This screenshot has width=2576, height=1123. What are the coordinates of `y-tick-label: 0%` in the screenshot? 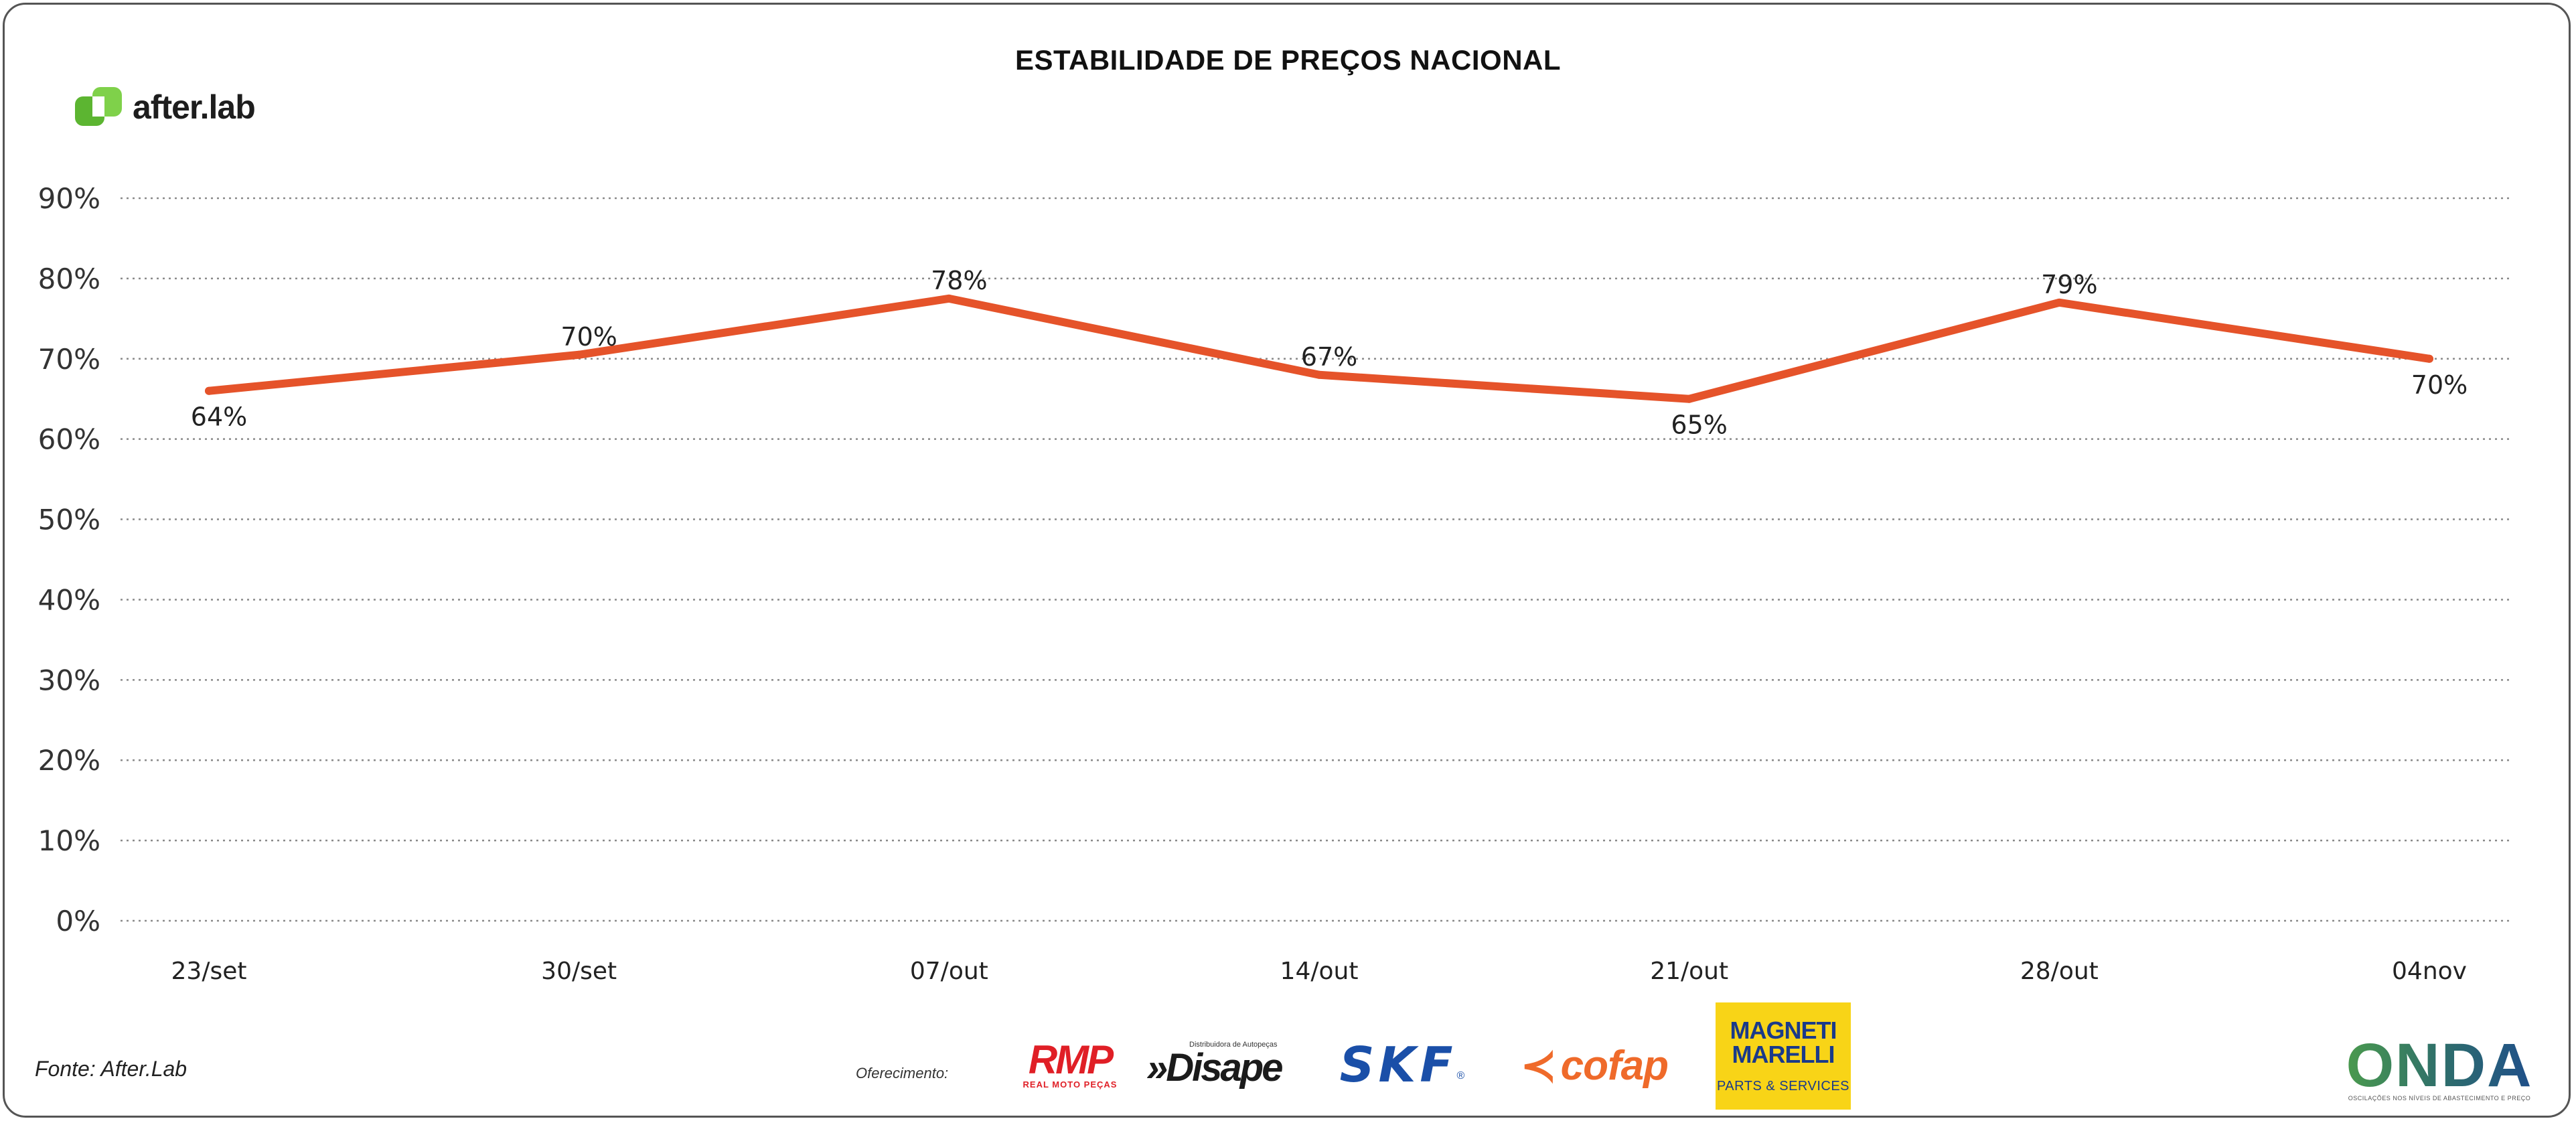 It's located at (78, 921).